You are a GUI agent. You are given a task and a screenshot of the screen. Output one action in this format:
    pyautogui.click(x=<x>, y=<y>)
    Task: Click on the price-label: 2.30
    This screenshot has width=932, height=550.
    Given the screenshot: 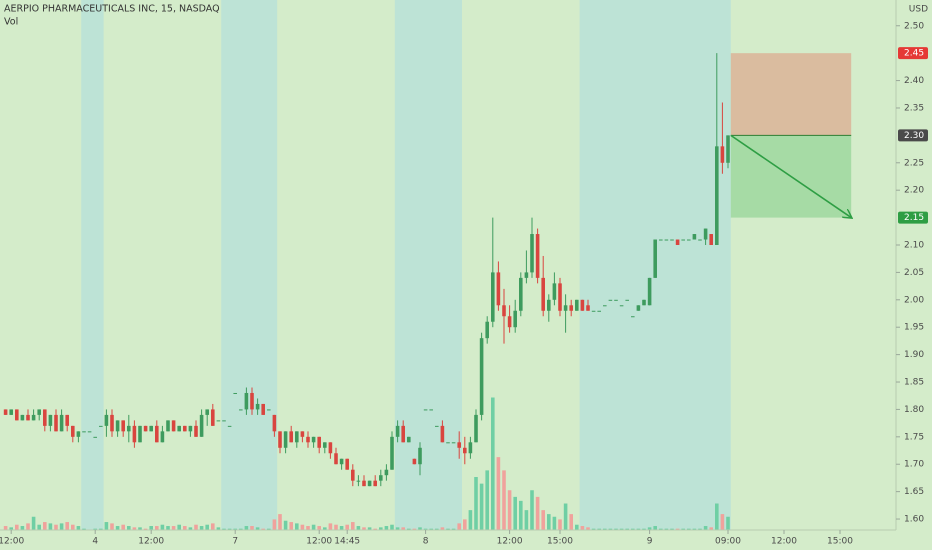 What is the action you would take?
    pyautogui.click(x=914, y=136)
    